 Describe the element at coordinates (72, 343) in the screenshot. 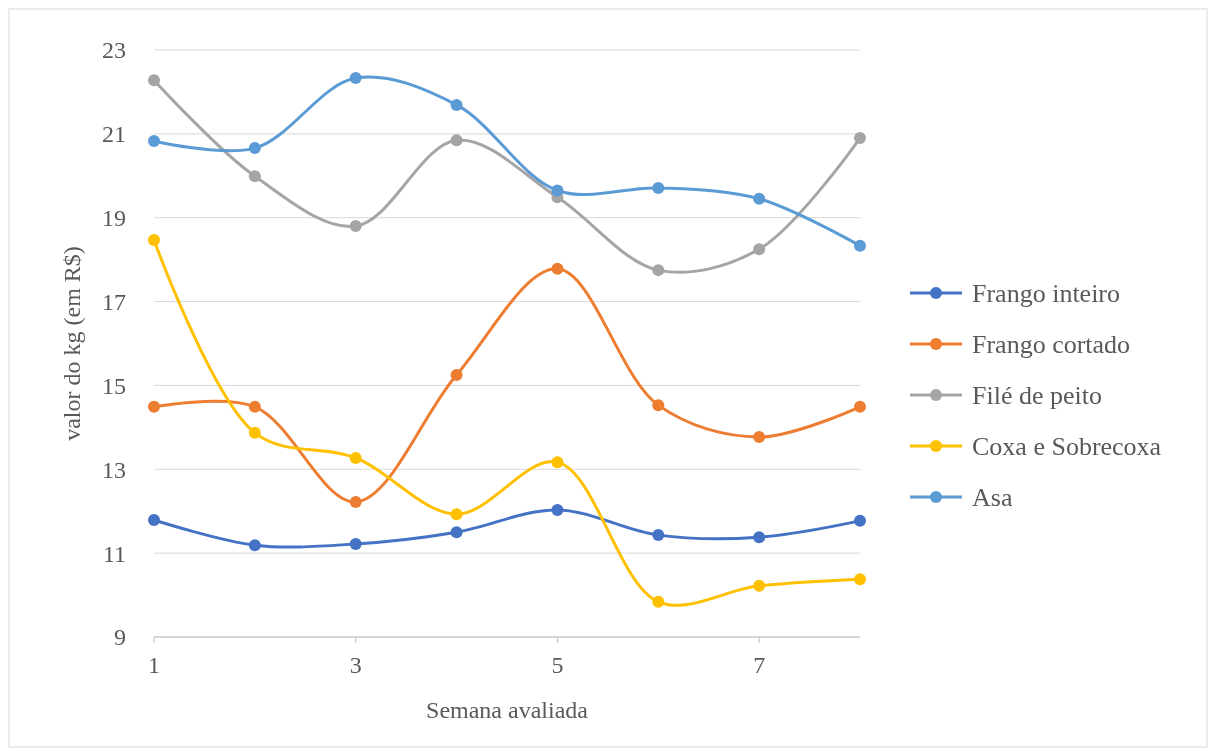

I see `y-axis-title: valor do kg (em R$)` at that location.